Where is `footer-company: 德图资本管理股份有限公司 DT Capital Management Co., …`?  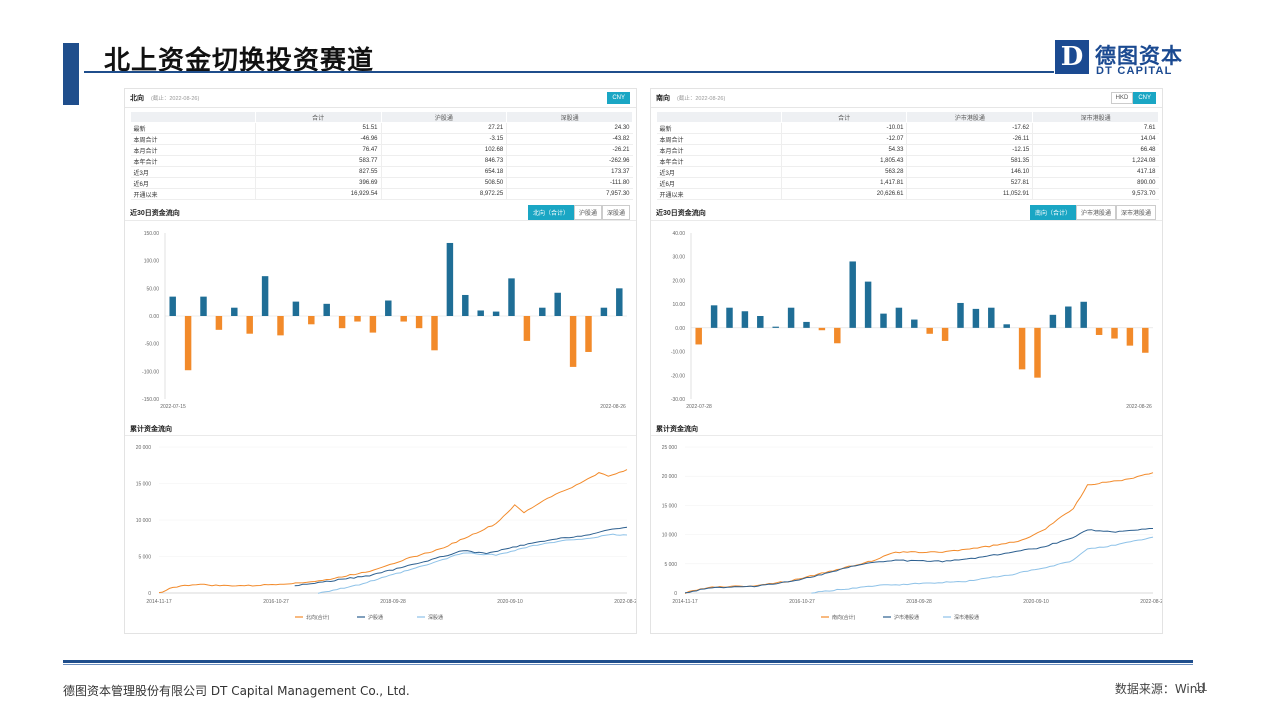 footer-company: 德图资本管理股份有限公司 DT Capital Management Co., … is located at coordinates (236, 691).